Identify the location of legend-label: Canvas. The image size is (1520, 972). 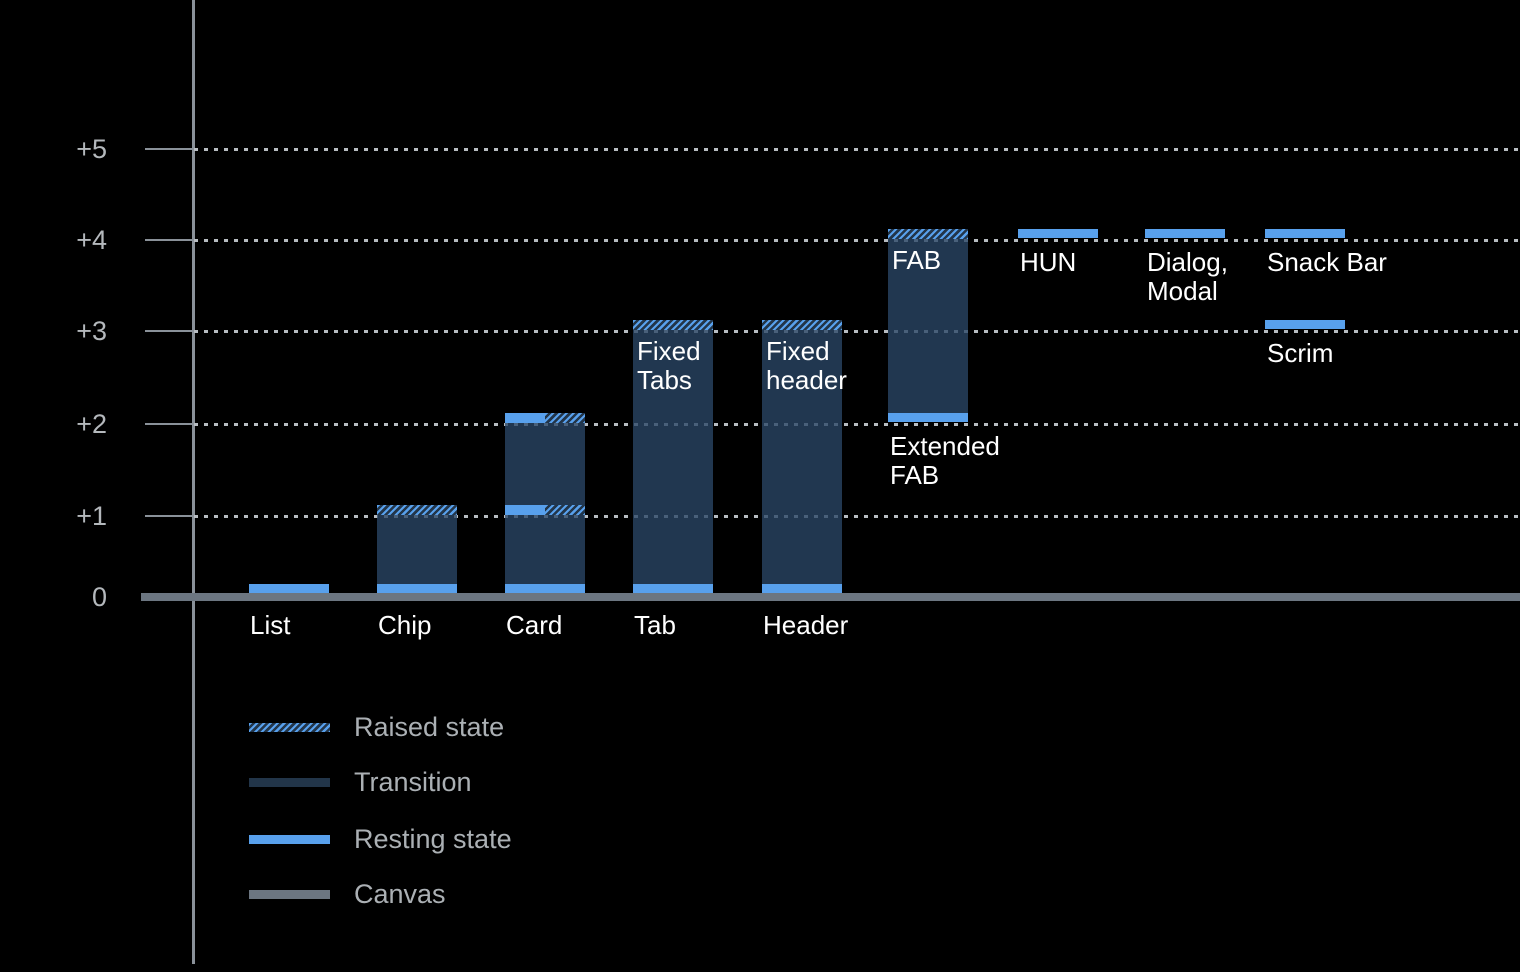
(400, 894).